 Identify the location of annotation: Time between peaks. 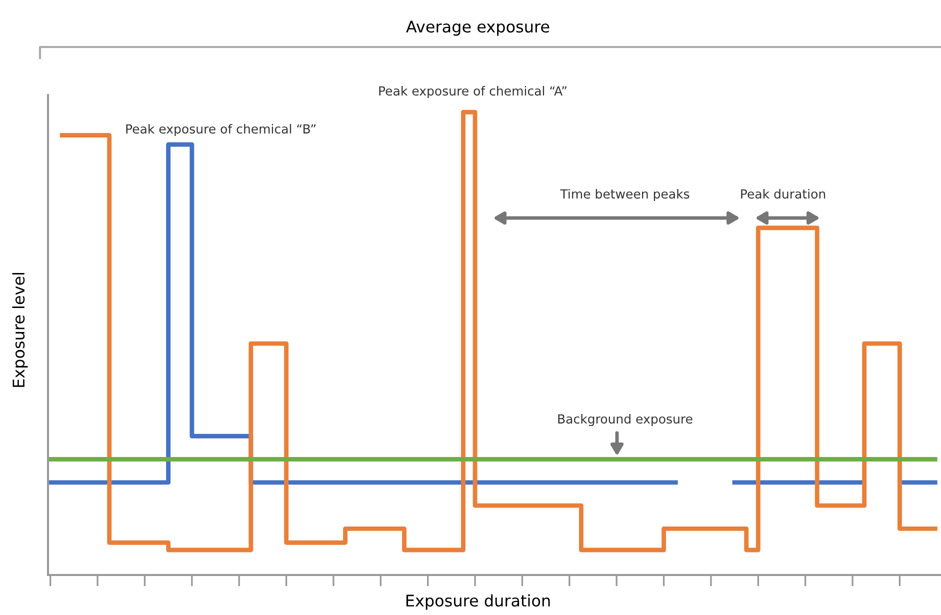
(625, 195).